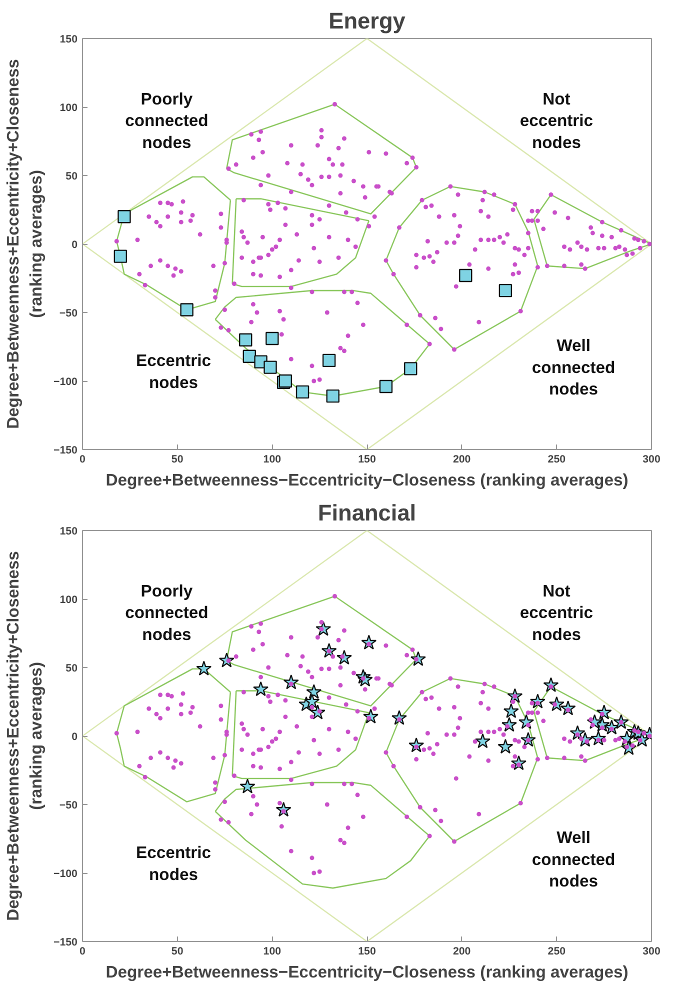 Image resolution: width=673 pixels, height=994 pixels. What do you see at coordinates (367, 513) in the screenshot?
I see `chart-title: Financial` at bounding box center [367, 513].